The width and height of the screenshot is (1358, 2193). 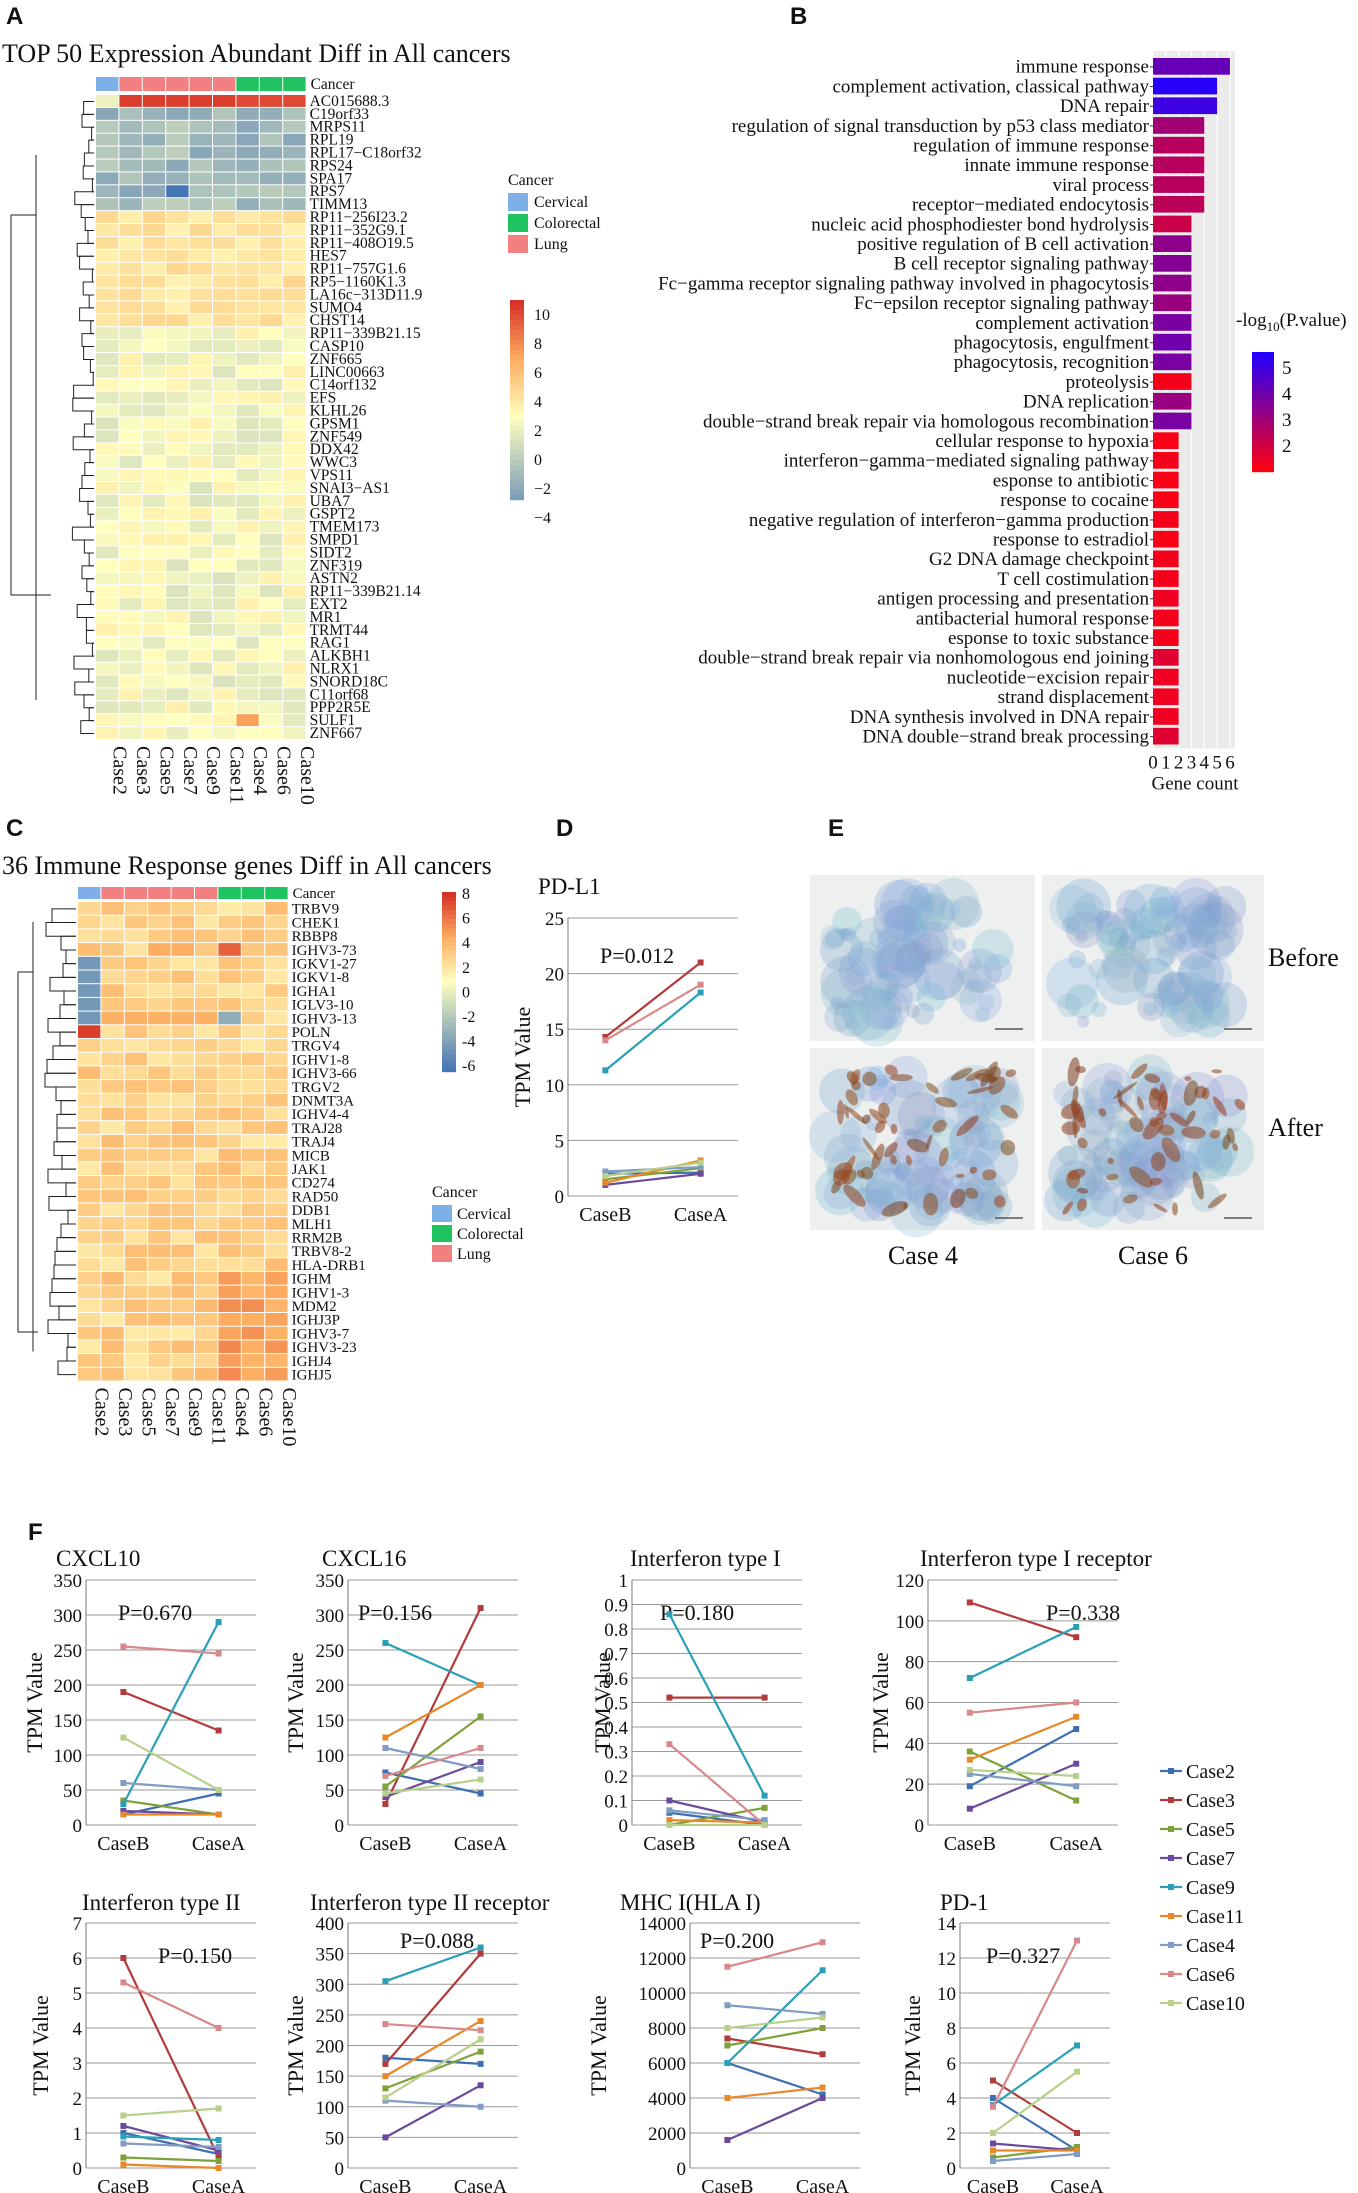 What do you see at coordinates (161, 1902) in the screenshot?
I see `chart-title: Interferon type II` at bounding box center [161, 1902].